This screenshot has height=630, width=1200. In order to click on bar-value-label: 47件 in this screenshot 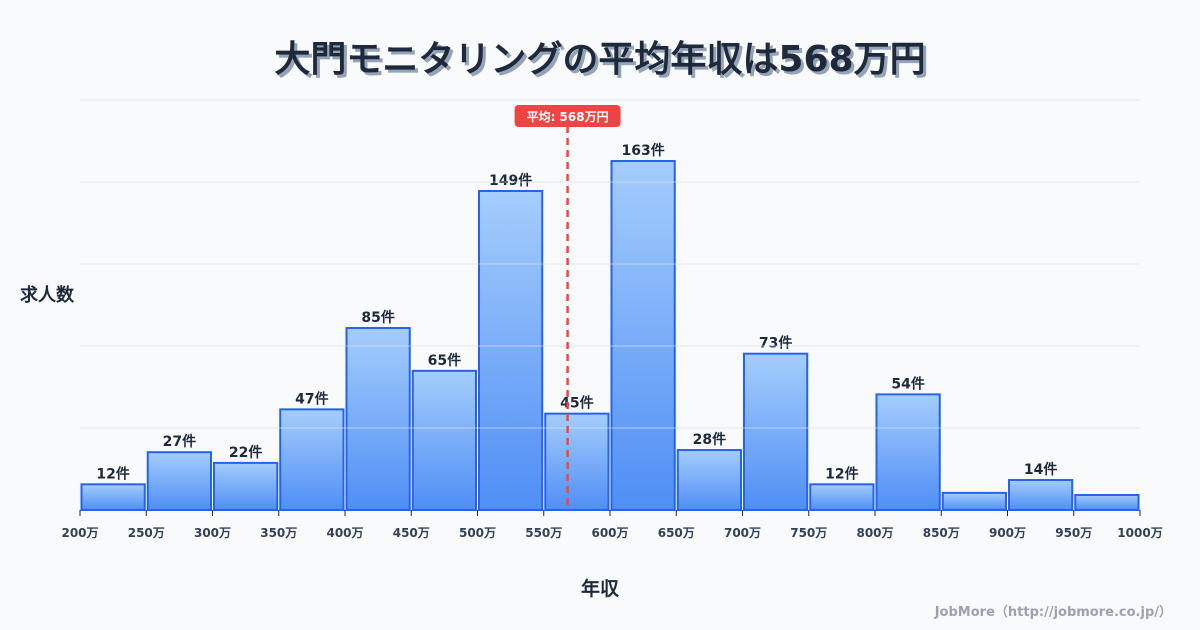, I will do `click(311, 398)`.